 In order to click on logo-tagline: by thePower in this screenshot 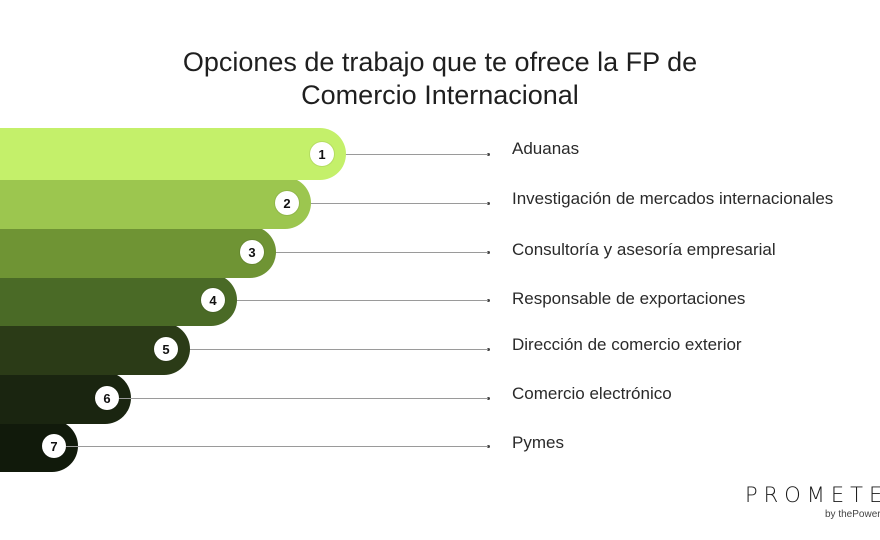, I will do `click(852, 514)`.